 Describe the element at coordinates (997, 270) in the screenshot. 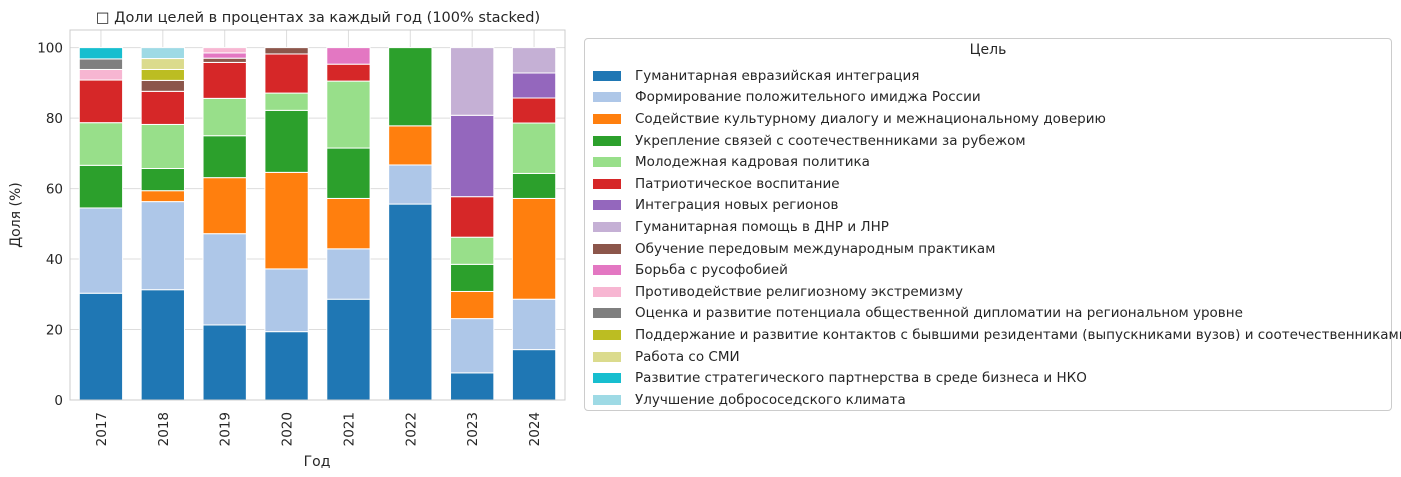

I see `legend-item: Борьба с русофобией` at that location.